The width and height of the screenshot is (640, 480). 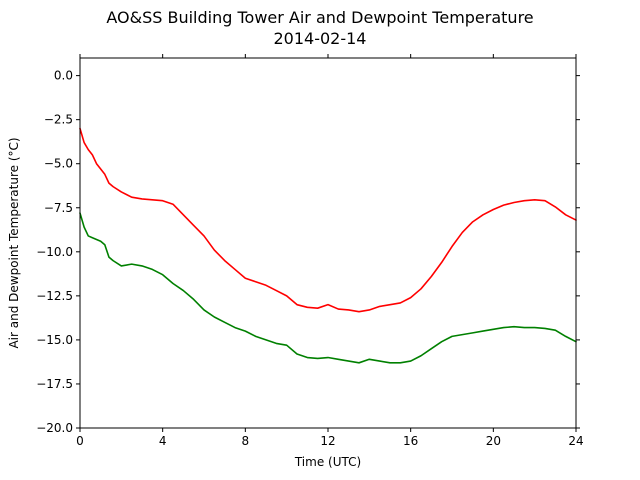 I want to click on x-tick-label: 12, so click(x=327, y=441).